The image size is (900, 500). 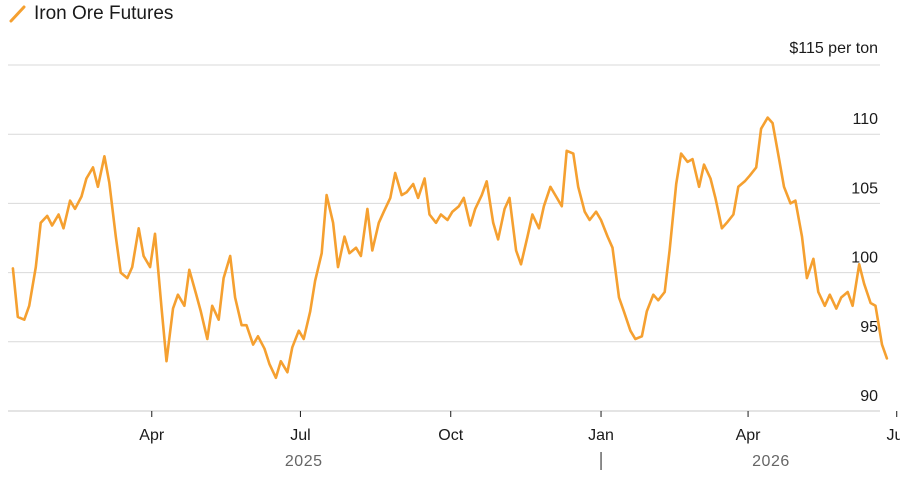 I want to click on legend-line-icon, so click(x=17, y=14).